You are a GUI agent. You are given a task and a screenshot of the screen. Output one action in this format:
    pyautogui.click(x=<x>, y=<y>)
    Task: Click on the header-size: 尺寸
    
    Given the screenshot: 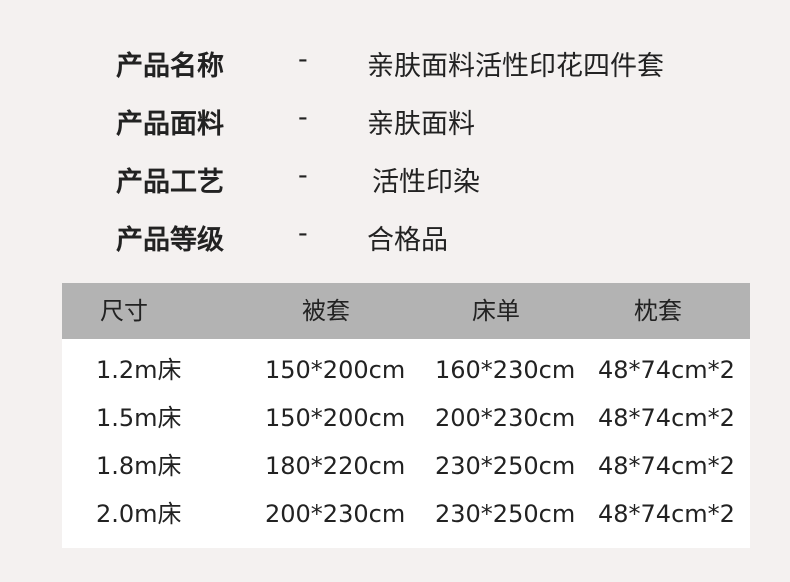 What is the action you would take?
    pyautogui.click(x=124, y=311)
    